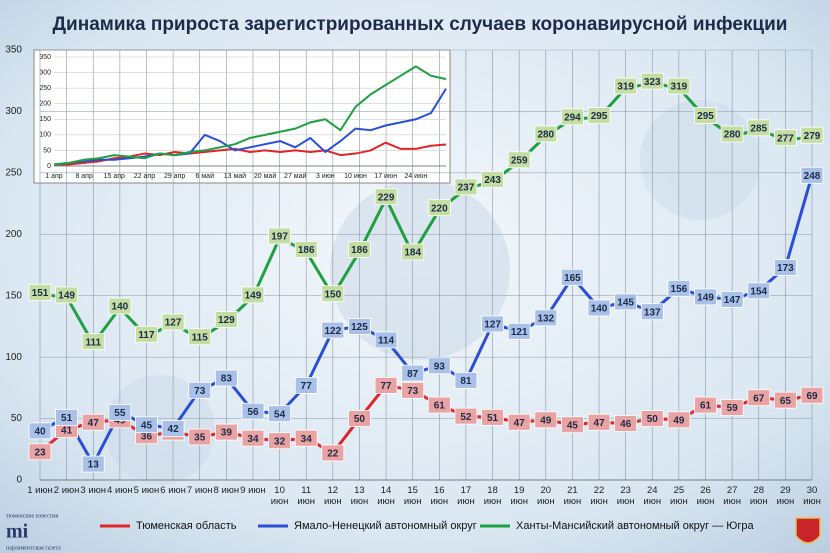 This screenshot has height=553, width=830. What do you see at coordinates (13, 295) in the screenshot?
I see `y-tick-label: 150` at bounding box center [13, 295].